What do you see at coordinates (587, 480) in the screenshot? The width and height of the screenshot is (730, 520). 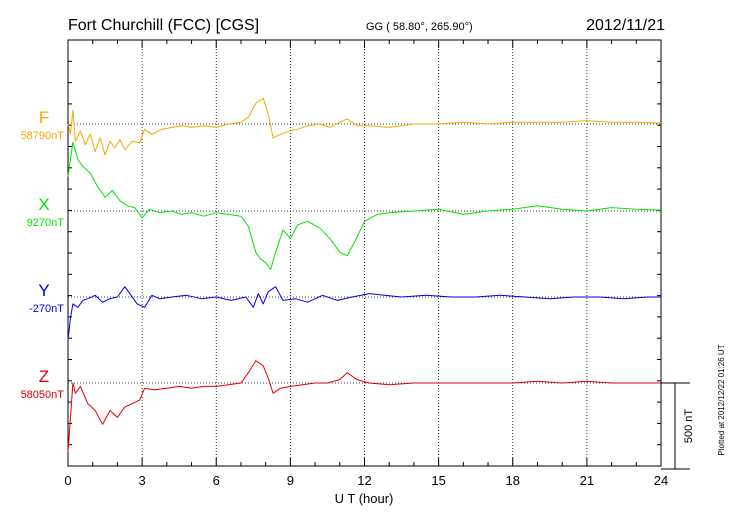 I see `x-tick-label: 21` at bounding box center [587, 480].